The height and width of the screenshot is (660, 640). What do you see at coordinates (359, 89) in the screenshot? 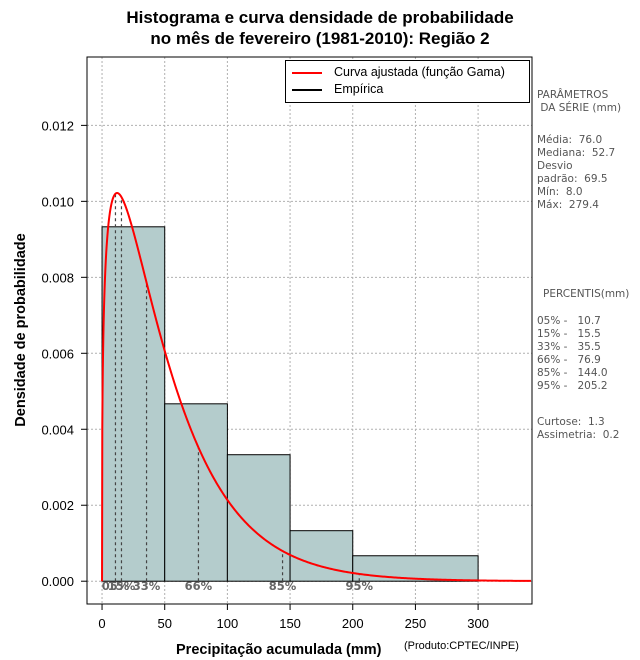
I see `legend-label-empirical: Empírica` at bounding box center [359, 89].